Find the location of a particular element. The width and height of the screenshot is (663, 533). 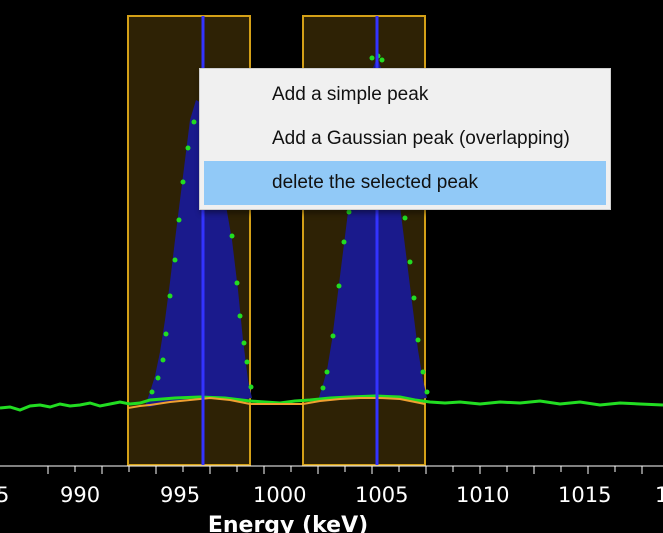

menu-item-delete-selected-peak: delete the selected peak is located at coordinates (405, 183).